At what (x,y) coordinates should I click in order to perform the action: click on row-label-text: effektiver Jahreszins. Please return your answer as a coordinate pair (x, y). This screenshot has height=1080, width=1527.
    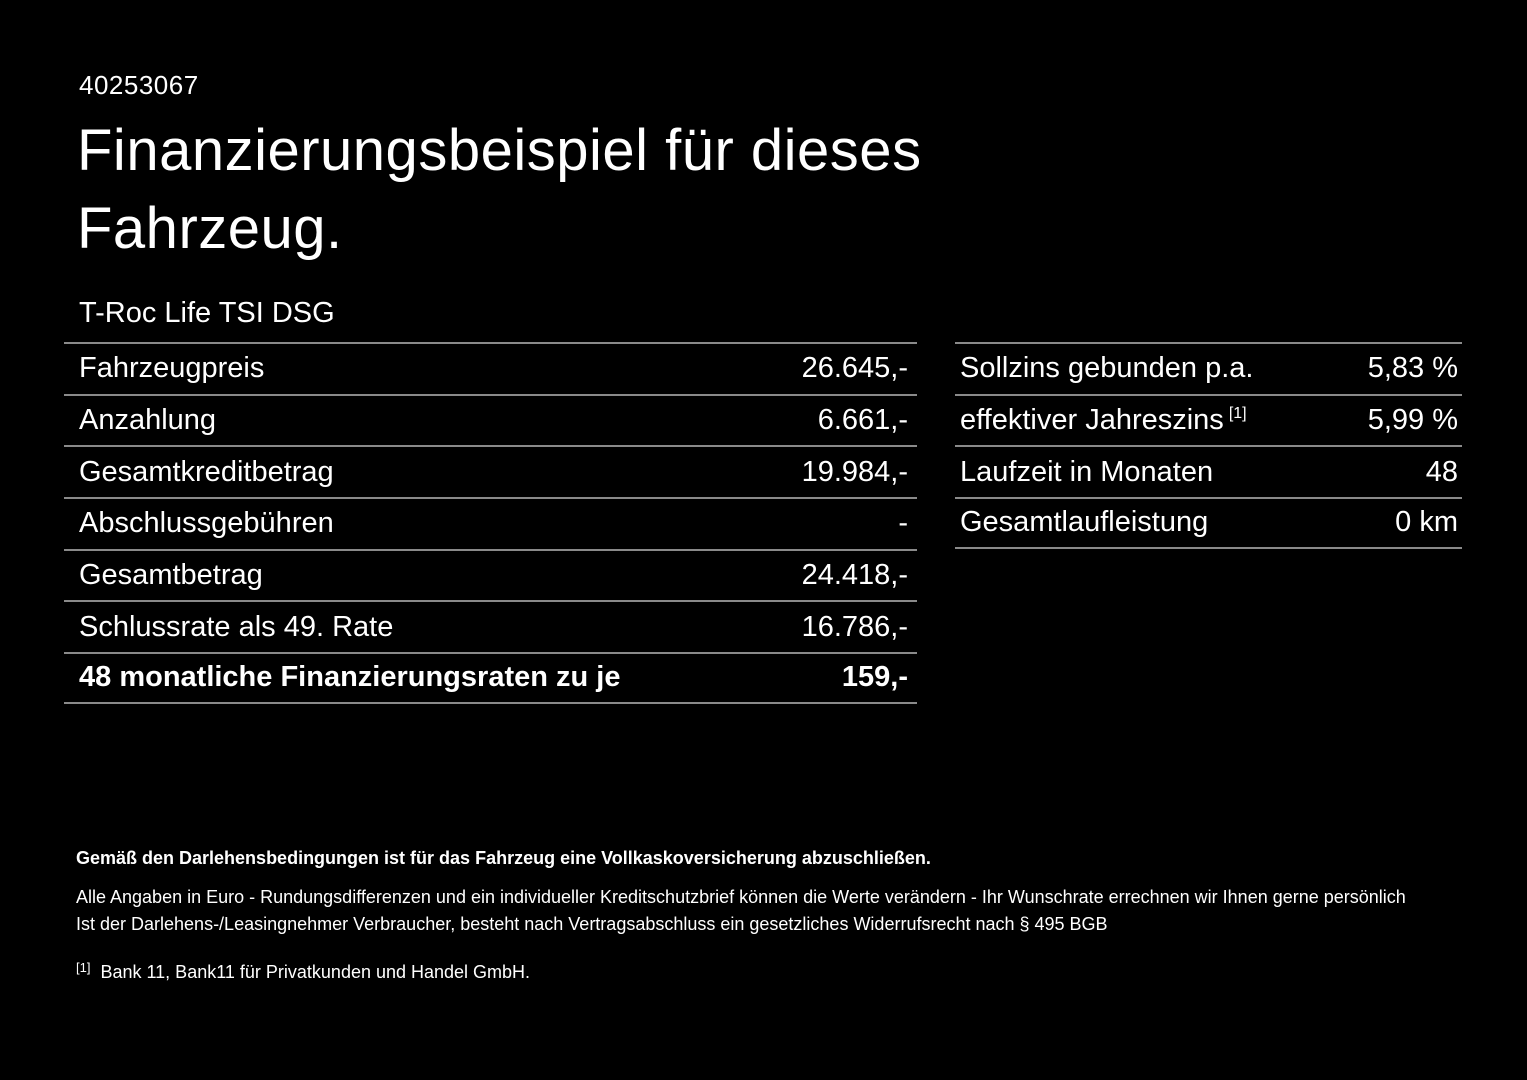
    Looking at the image, I should click on (1092, 420).